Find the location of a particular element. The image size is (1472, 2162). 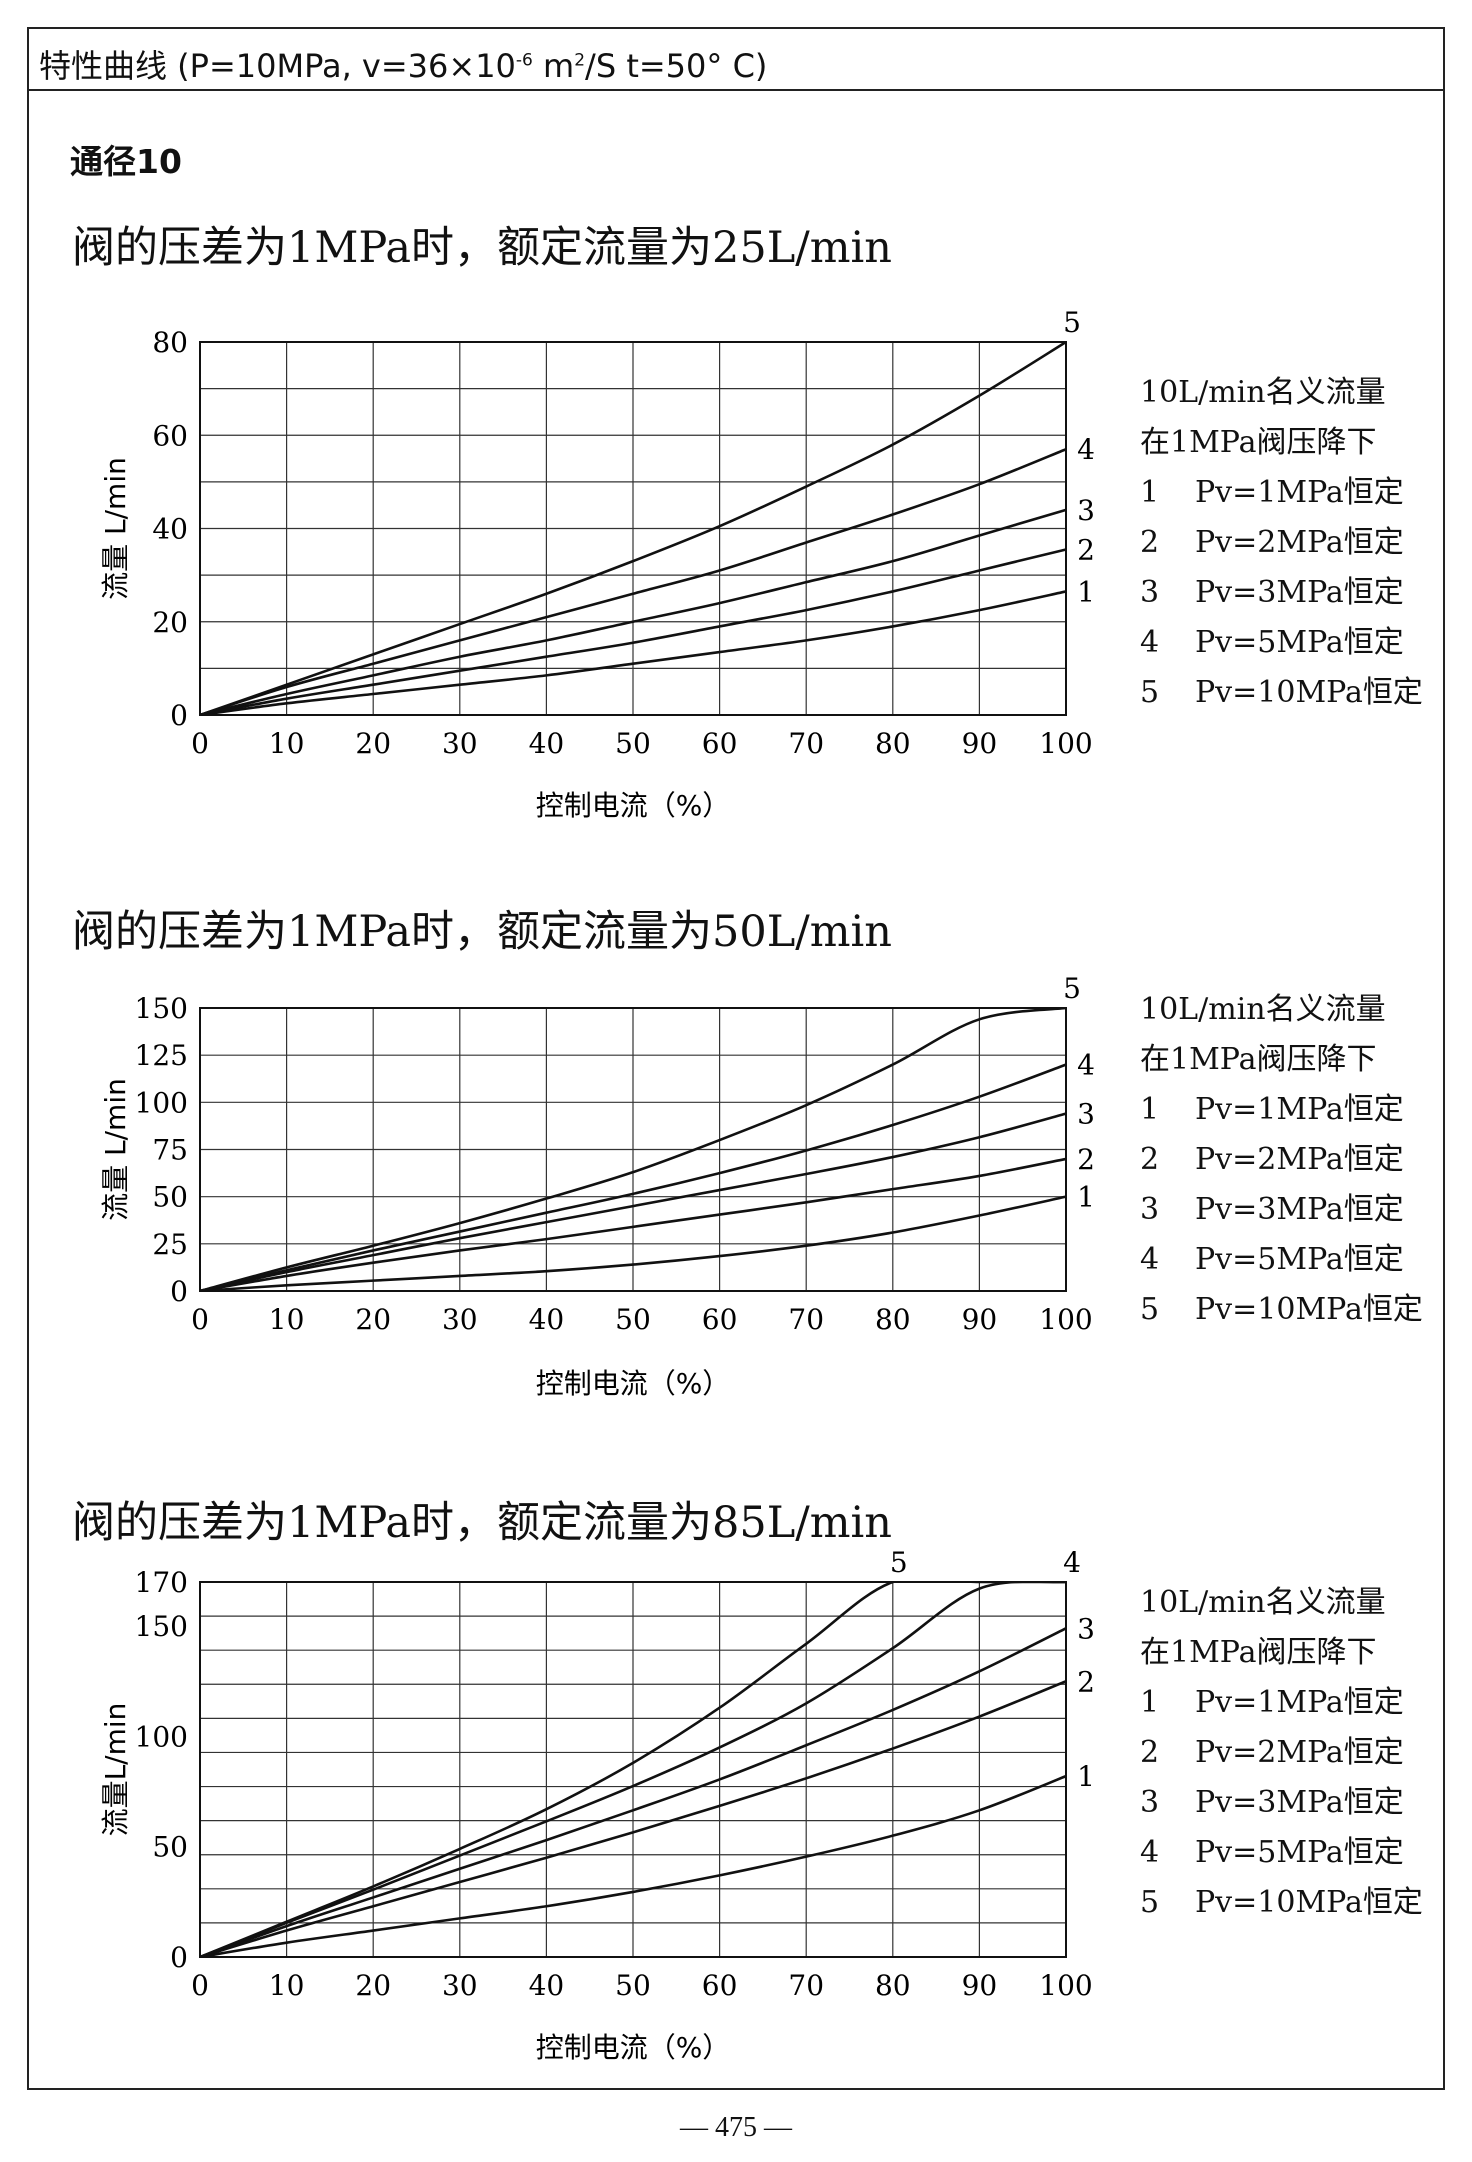

header-bar: 特性曲线 (P=10MPa, v=36×10-6 m2/S t=50° C) is located at coordinates (736, 60).